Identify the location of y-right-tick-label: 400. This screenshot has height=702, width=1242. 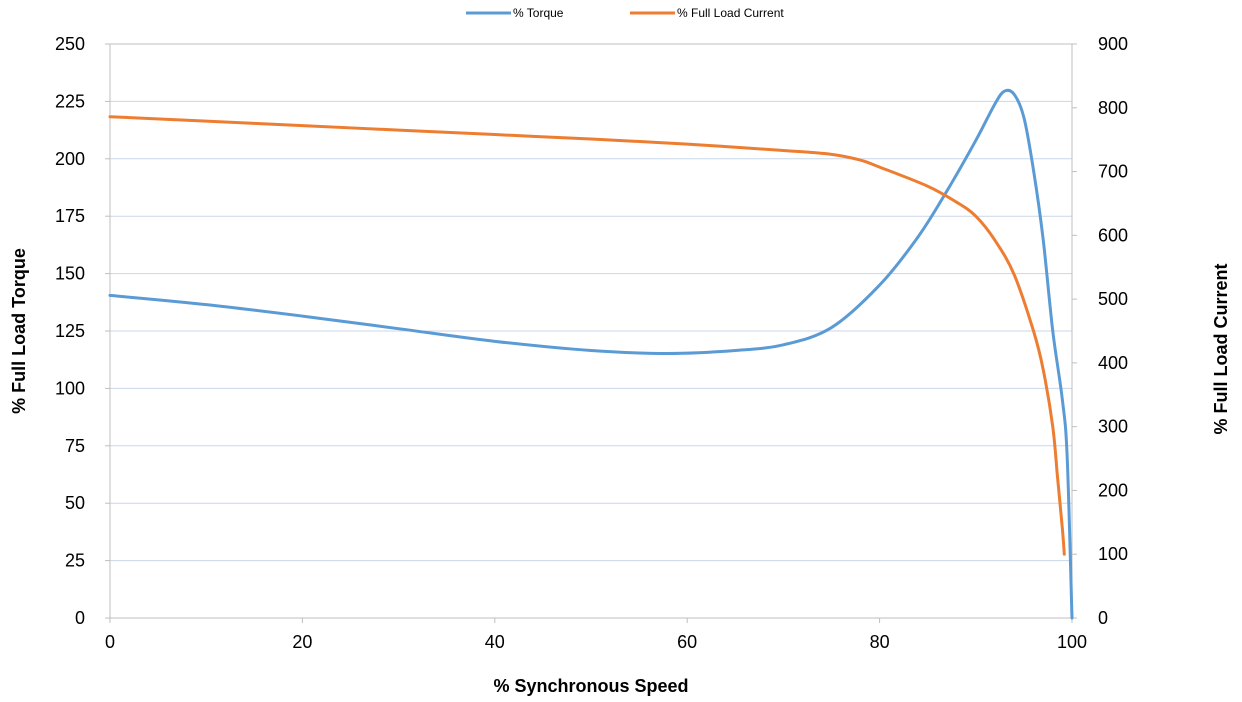
(1113, 363).